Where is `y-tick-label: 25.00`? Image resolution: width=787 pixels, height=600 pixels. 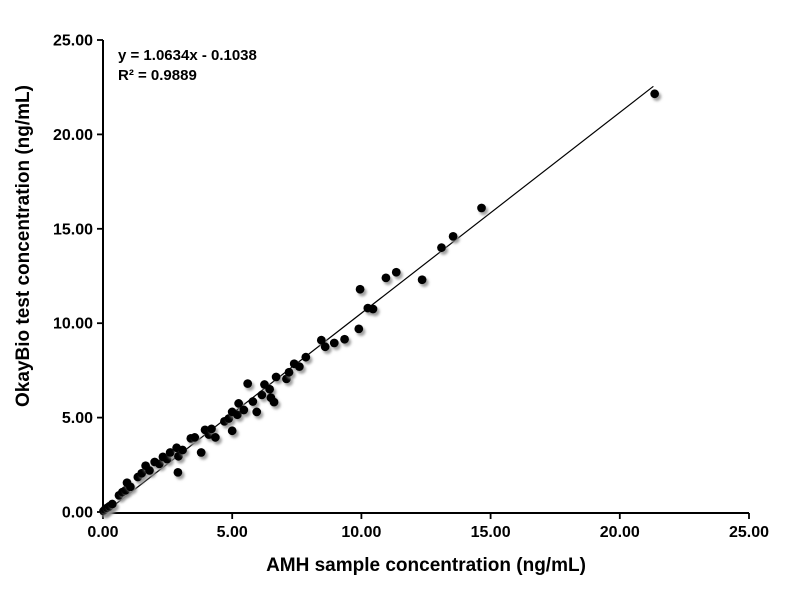
y-tick-label: 25.00 is located at coordinates (73, 41).